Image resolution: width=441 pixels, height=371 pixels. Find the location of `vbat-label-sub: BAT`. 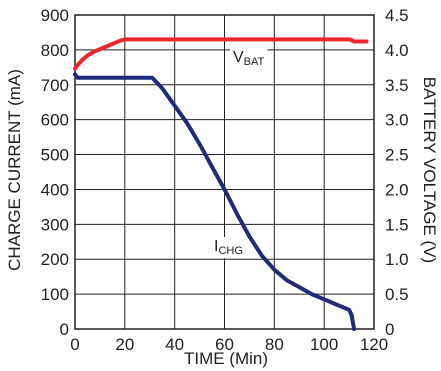

vbat-label-sub: BAT is located at coordinates (254, 62).